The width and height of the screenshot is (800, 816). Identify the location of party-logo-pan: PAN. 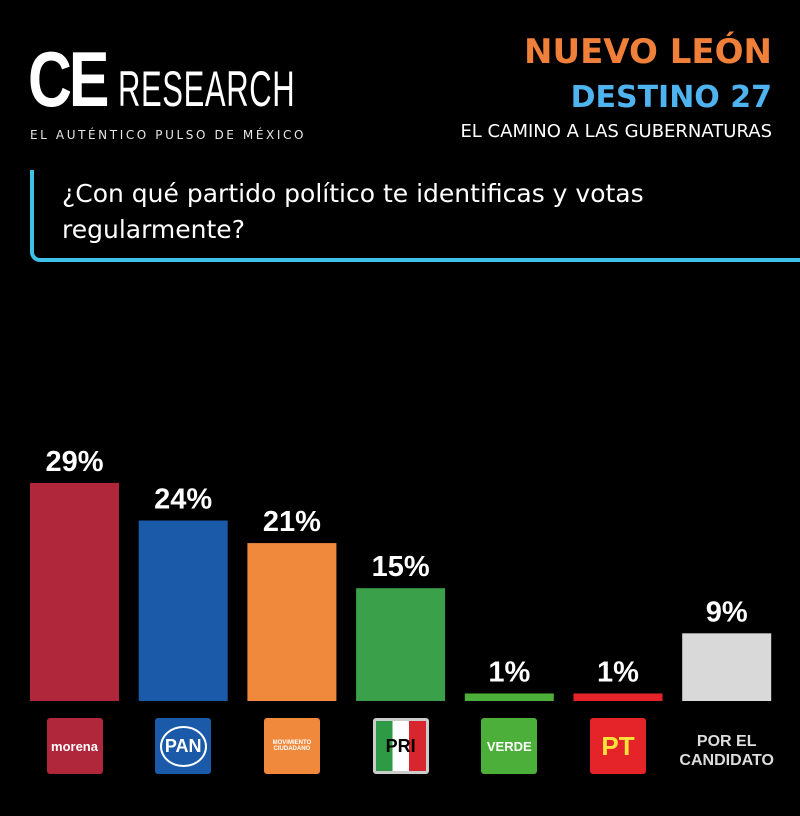
(183, 746).